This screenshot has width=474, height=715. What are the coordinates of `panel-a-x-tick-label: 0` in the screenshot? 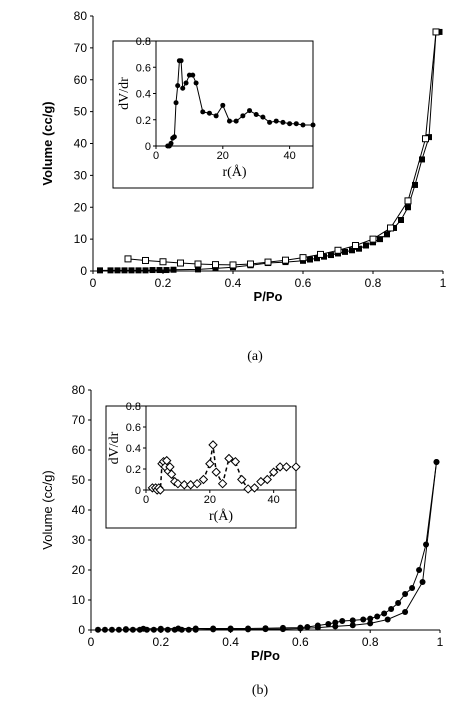 It's located at (93, 283).